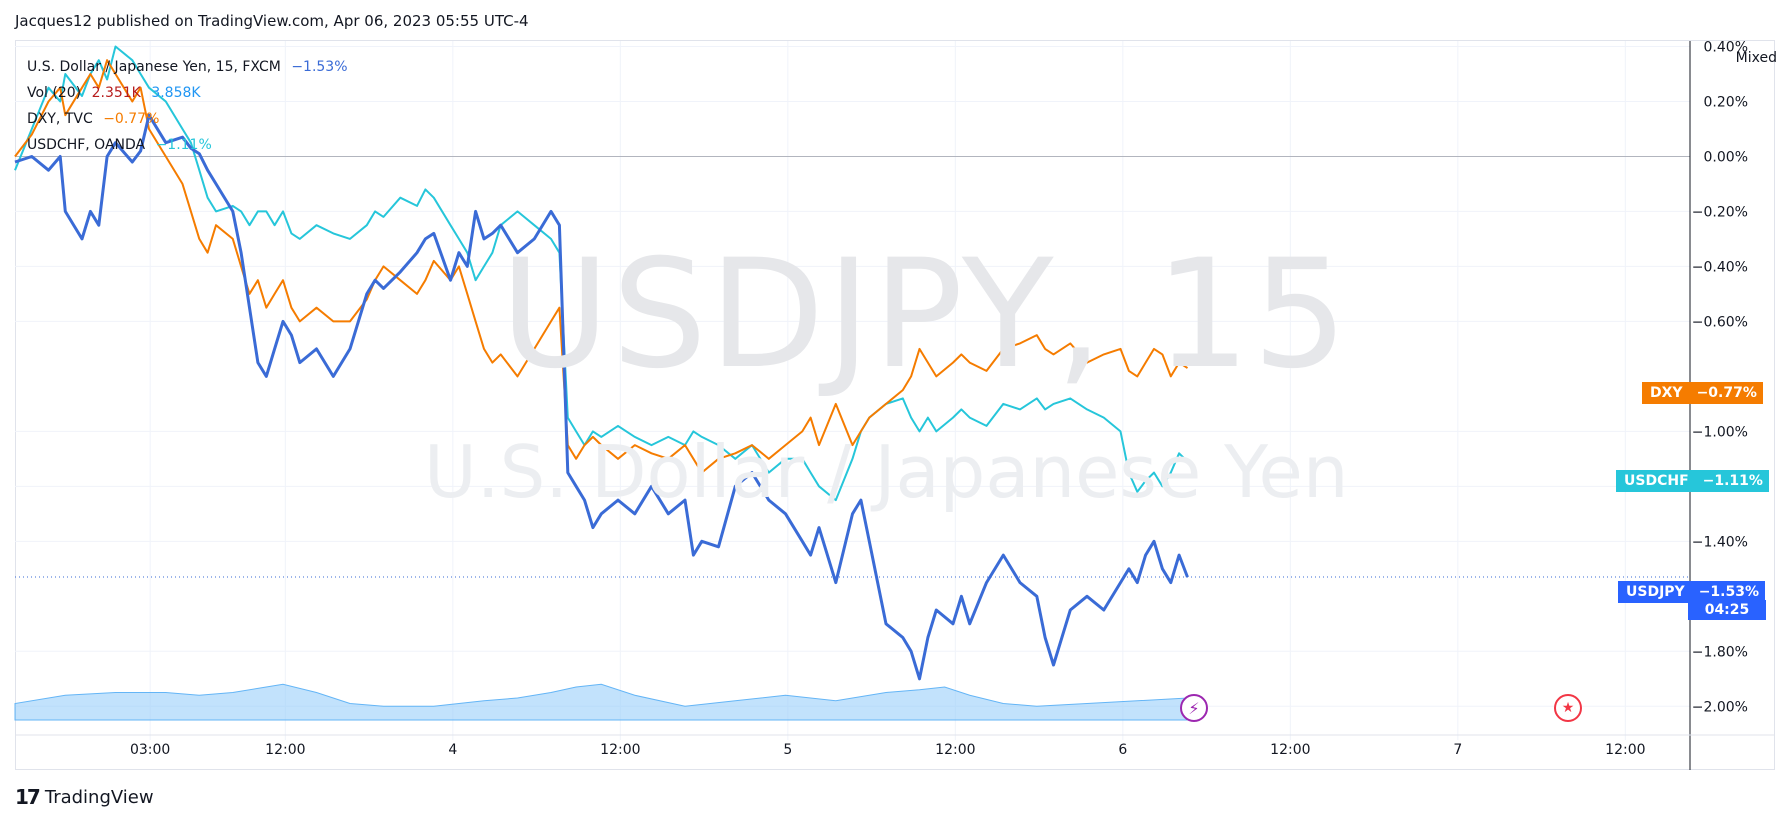  I want to click on legend-usdchf-value: −1.11%, so click(183, 145).